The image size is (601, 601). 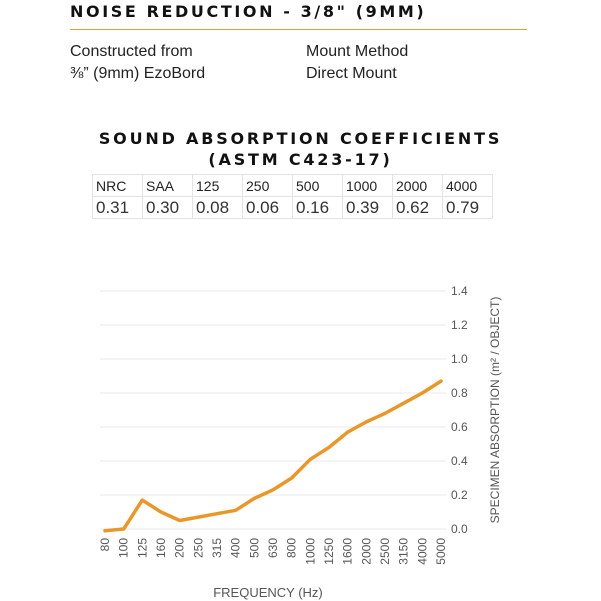 I want to click on coef-value-cell: 0.08, so click(x=217, y=207).